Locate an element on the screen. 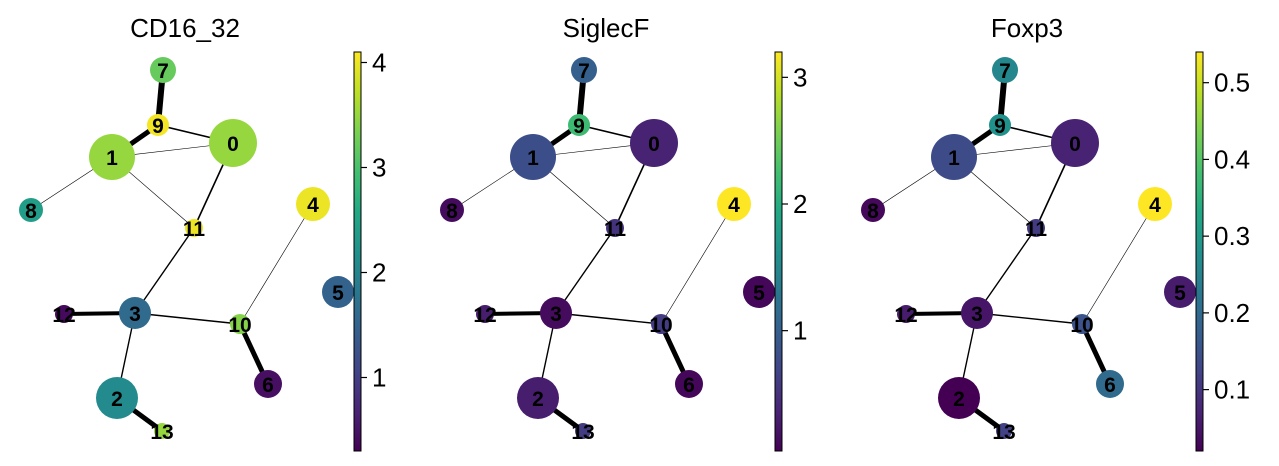  colorbar-tick-label: 0.1 is located at coordinates (1232, 390).